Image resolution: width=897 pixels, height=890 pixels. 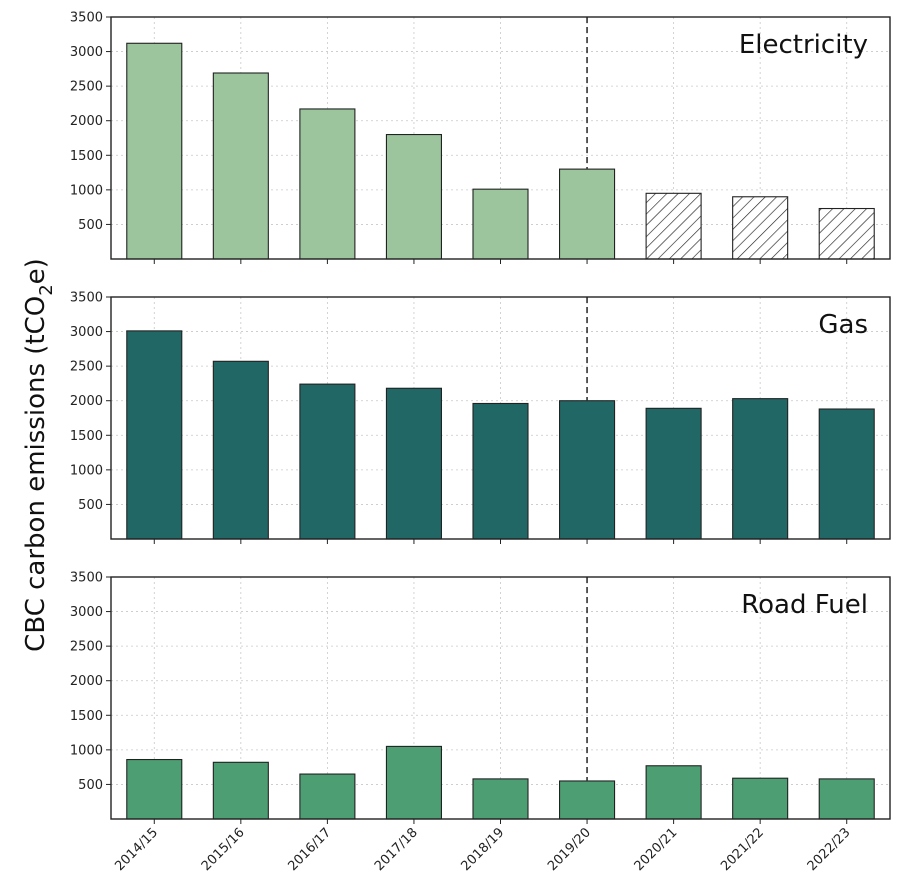 I want to click on panel-title: Road Fuel, so click(x=804, y=605).